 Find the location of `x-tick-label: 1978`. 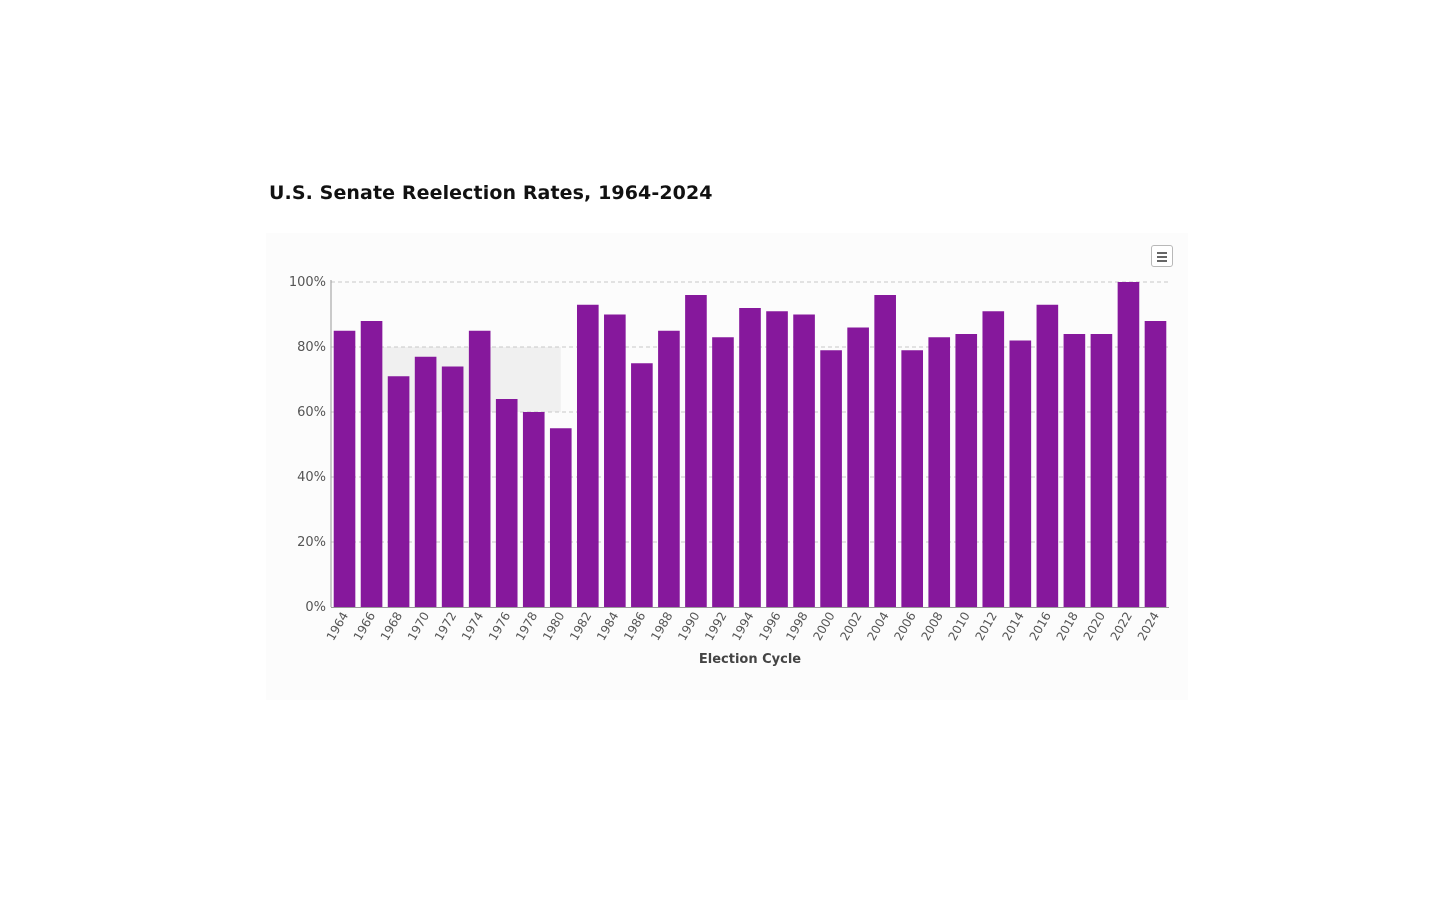

x-tick-label: 1978 is located at coordinates (526, 626).